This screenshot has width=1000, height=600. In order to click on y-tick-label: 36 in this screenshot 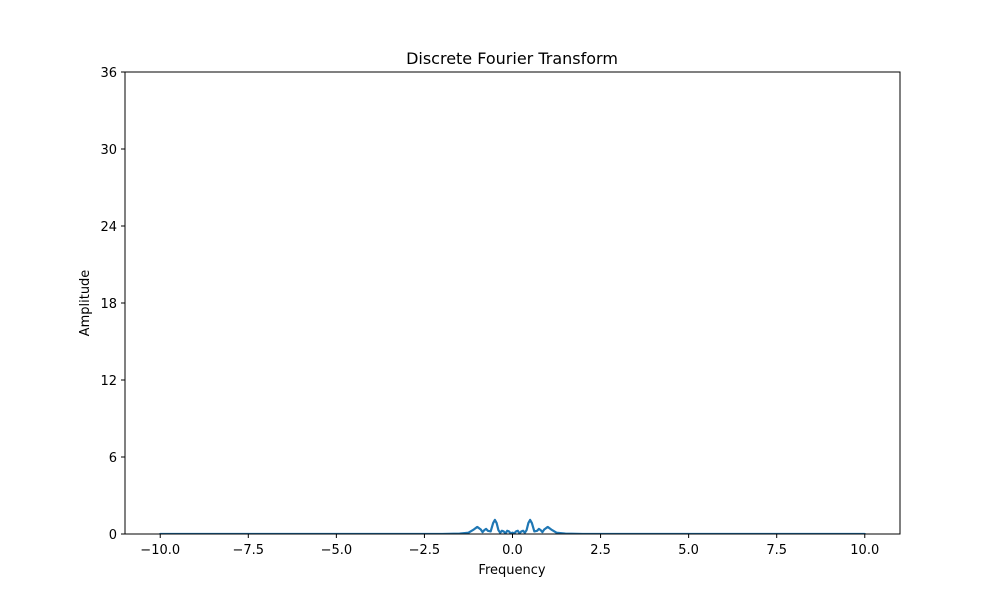, I will do `click(108, 73)`.